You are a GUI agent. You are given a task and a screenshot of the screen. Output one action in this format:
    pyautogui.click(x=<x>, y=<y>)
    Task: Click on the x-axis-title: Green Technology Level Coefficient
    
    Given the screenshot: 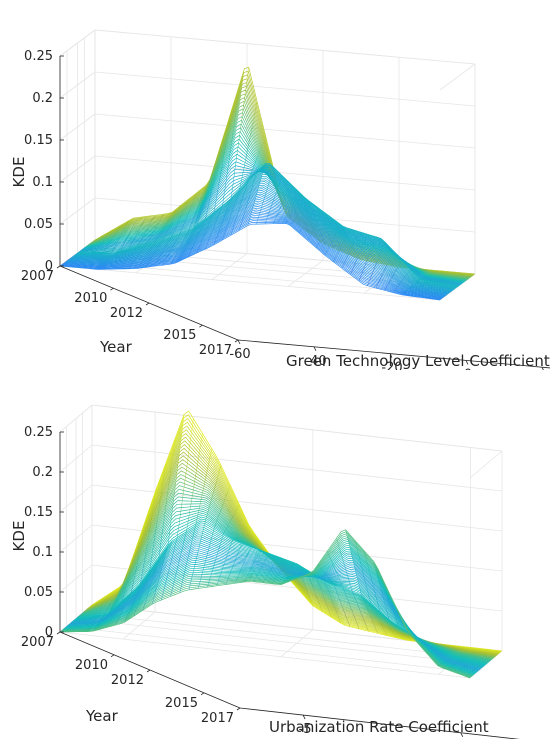 What is the action you would take?
    pyautogui.click(x=418, y=361)
    